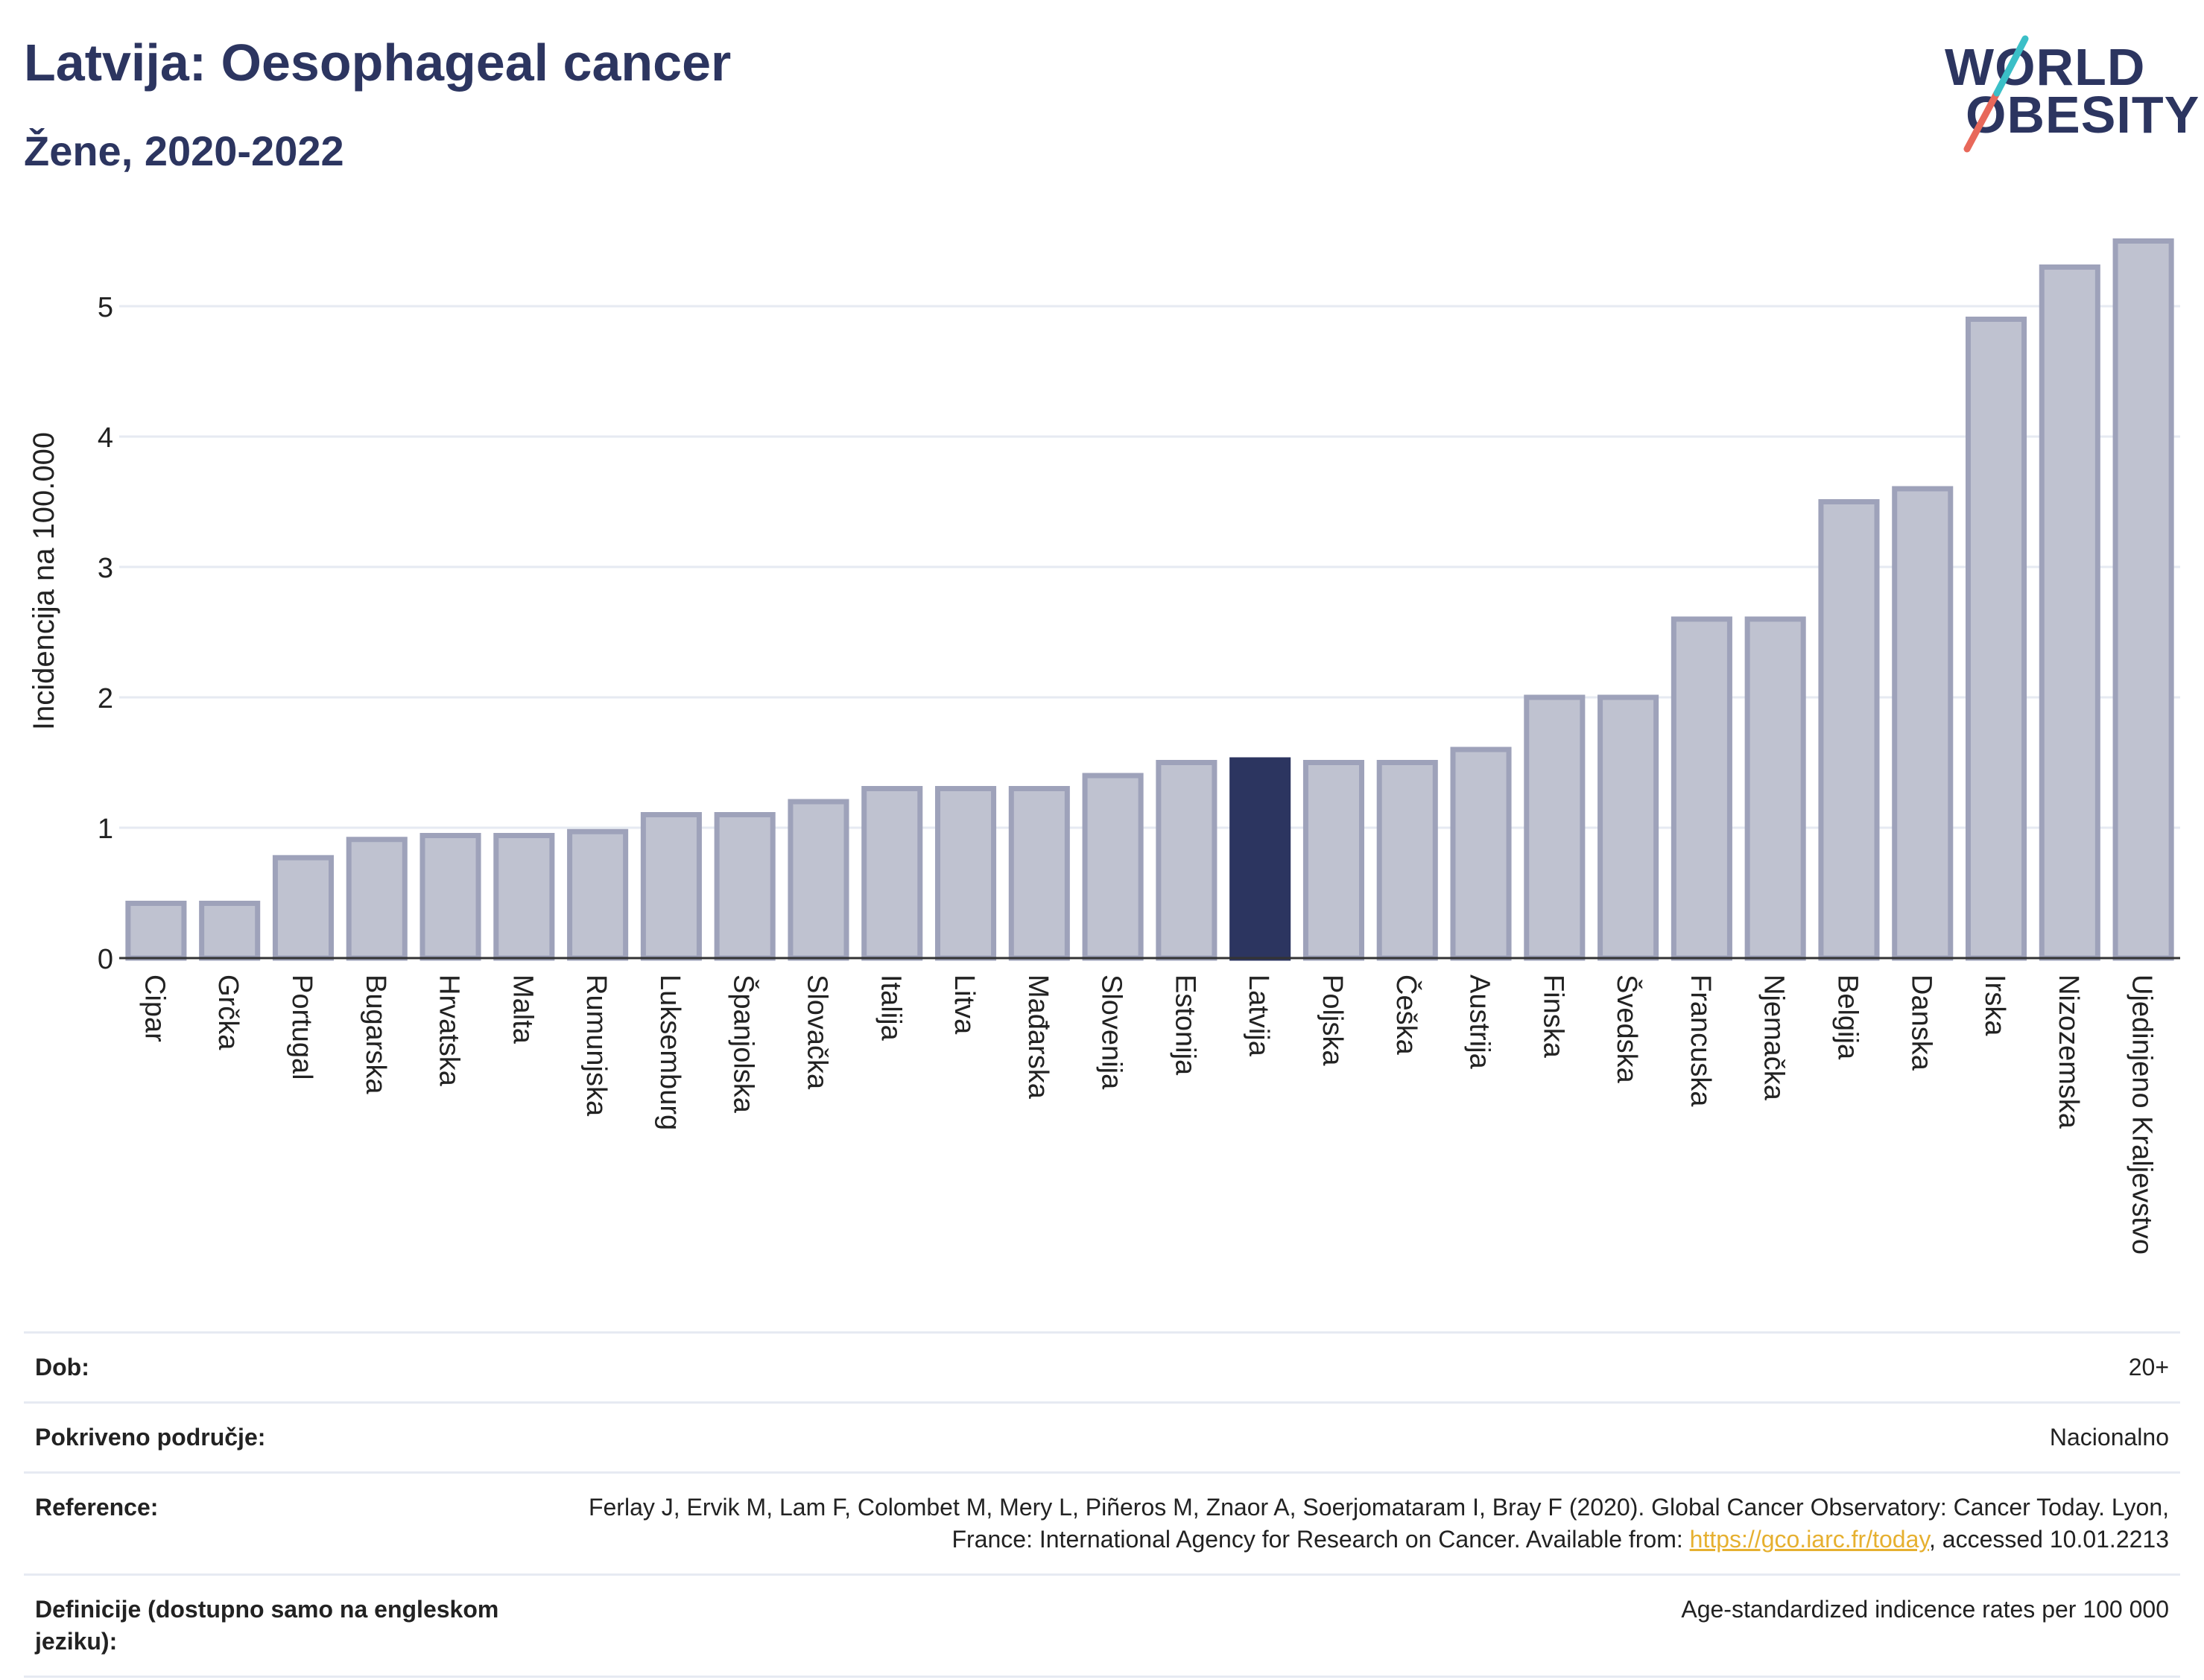 This screenshot has height=1680, width=2204. Describe the element at coordinates (450, 897) in the screenshot. I see `bar-hrvatska` at that location.